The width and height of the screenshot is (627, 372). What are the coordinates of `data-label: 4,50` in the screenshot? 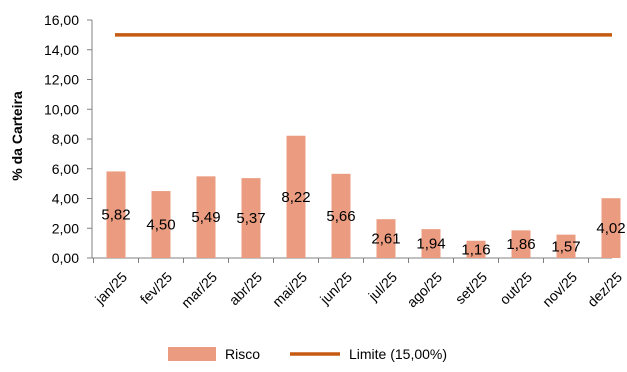 It's located at (160, 225).